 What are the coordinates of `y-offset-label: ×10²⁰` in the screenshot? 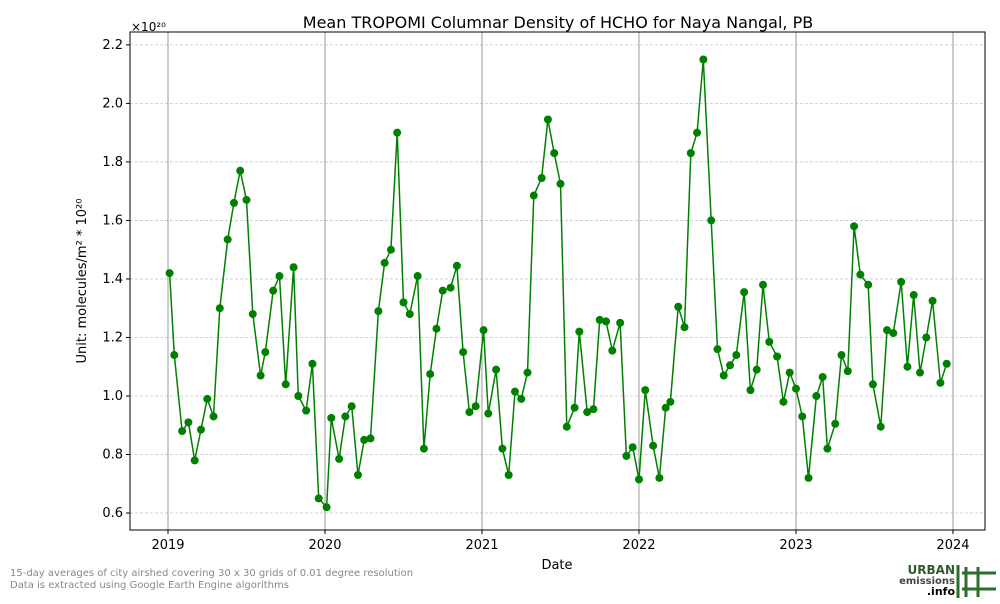 It's located at (148, 27).